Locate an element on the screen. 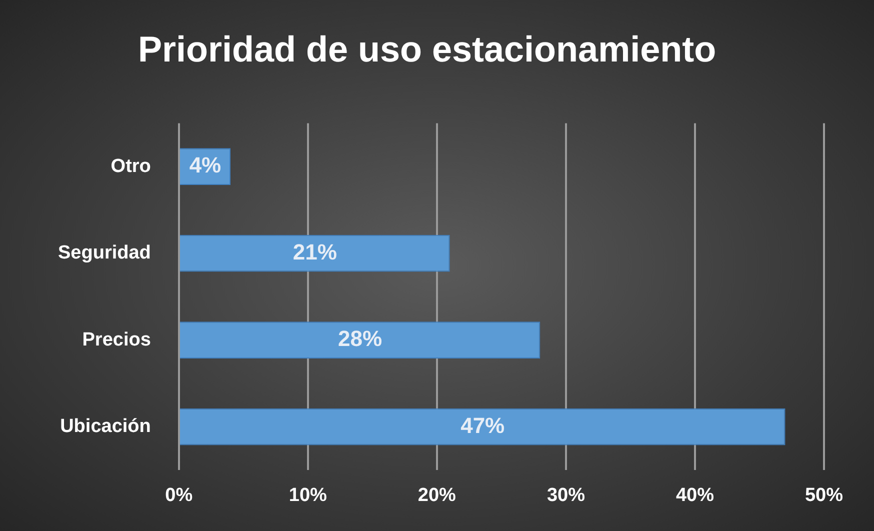 The height and width of the screenshot is (531, 874). x-tick-label: 20% is located at coordinates (437, 495).